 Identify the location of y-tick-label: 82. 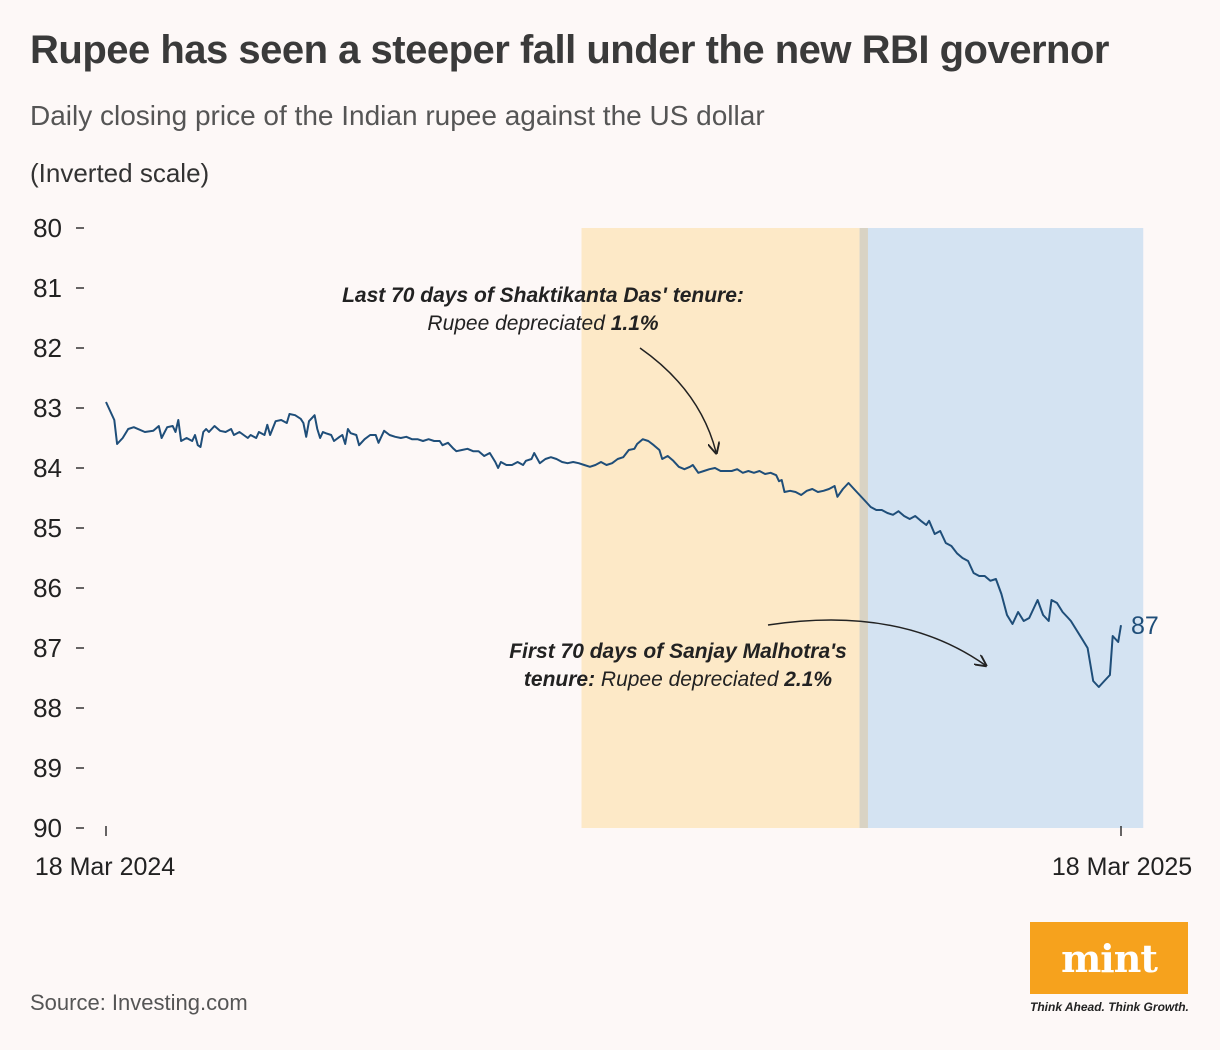
(47, 348).